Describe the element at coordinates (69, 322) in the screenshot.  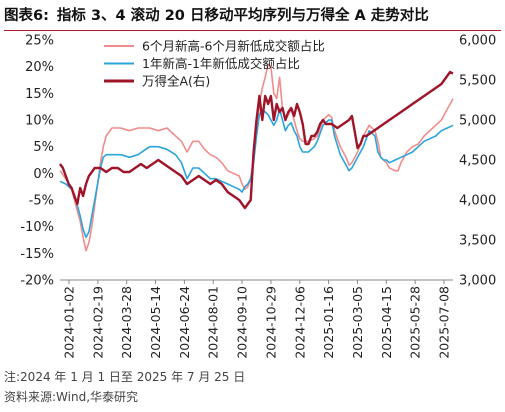
I see `x-tick-label: 2024-01-02` at that location.